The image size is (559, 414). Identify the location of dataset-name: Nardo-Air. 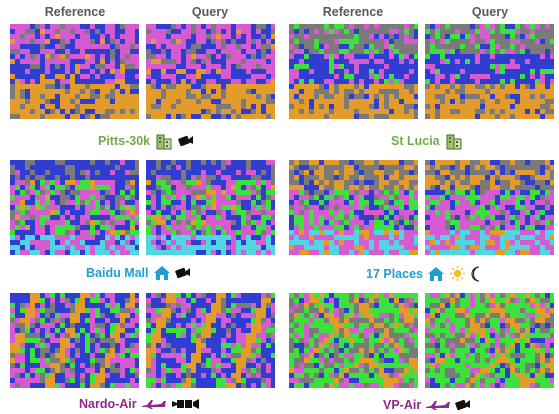
(108, 404).